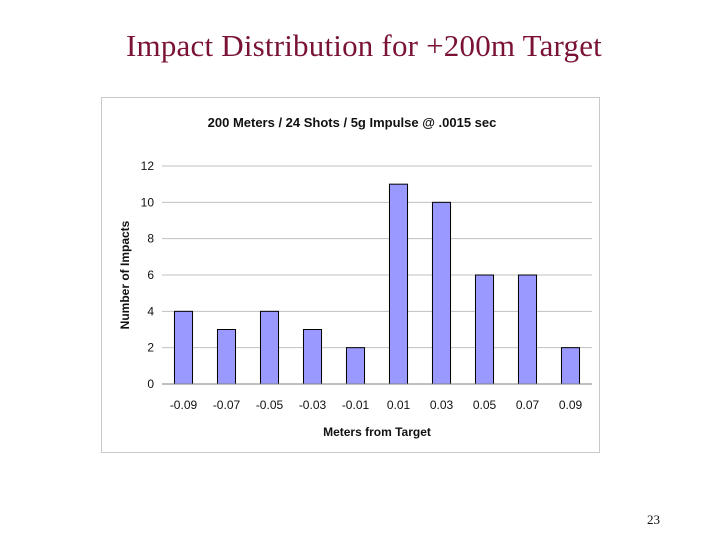 This screenshot has height=540, width=720. What do you see at coordinates (528, 405) in the screenshot?
I see `x-tick-label: 0.07` at bounding box center [528, 405].